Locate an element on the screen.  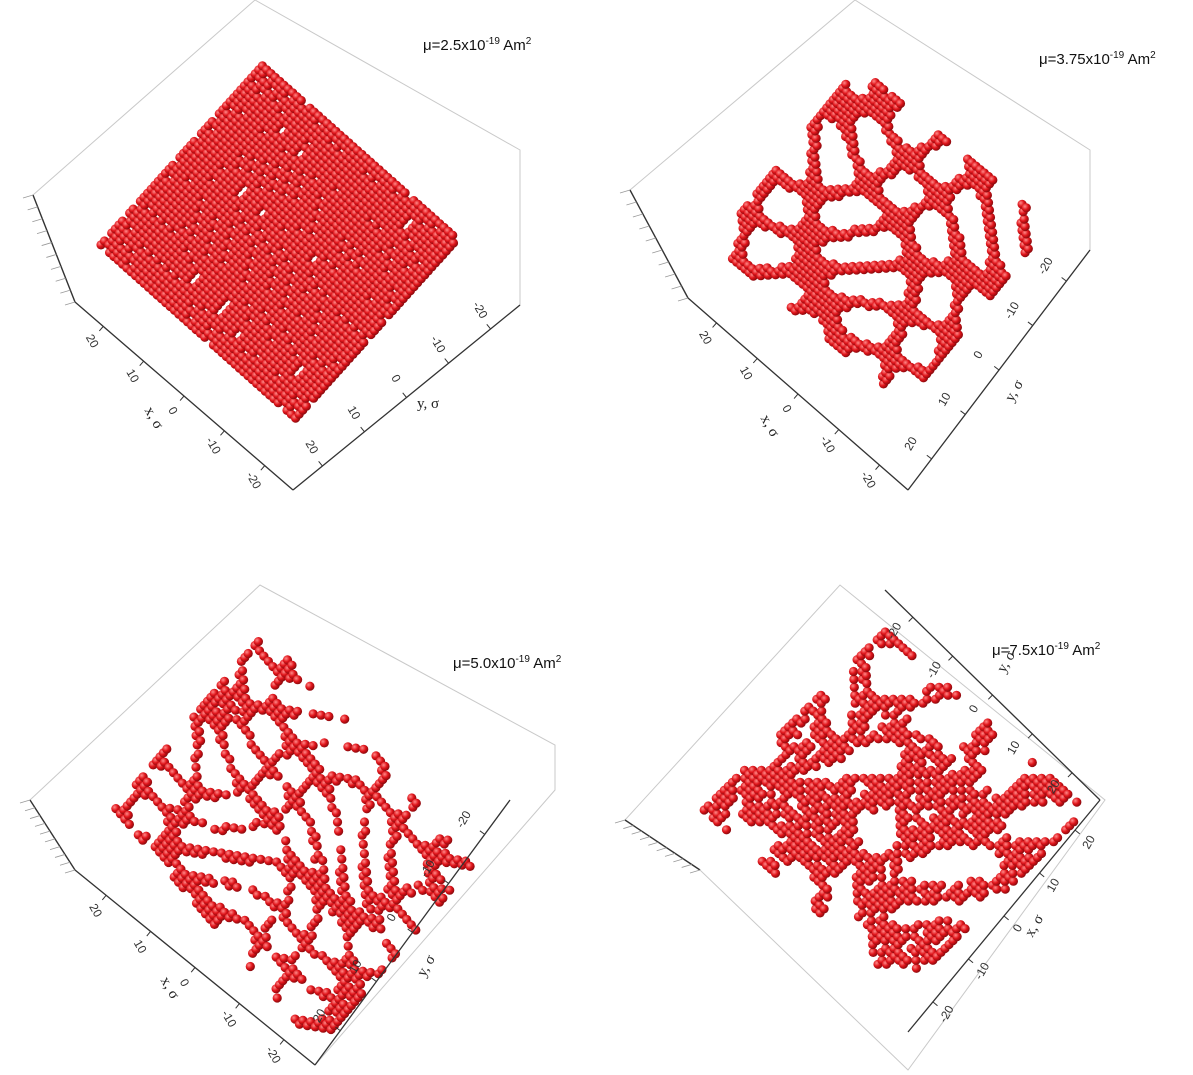
a-tick-label: 0 is located at coordinates (974, 708).